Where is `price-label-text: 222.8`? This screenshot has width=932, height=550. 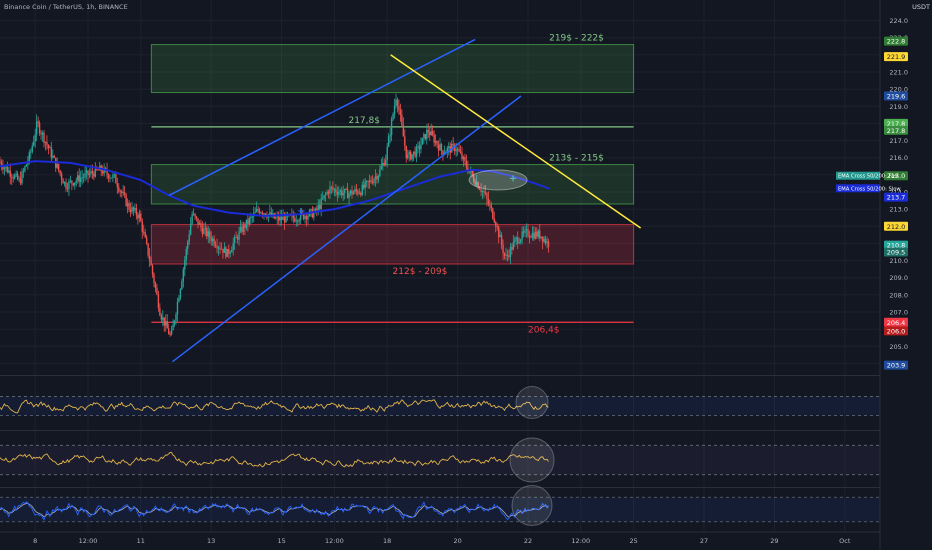
price-label-text: 222.8 is located at coordinates (896, 42).